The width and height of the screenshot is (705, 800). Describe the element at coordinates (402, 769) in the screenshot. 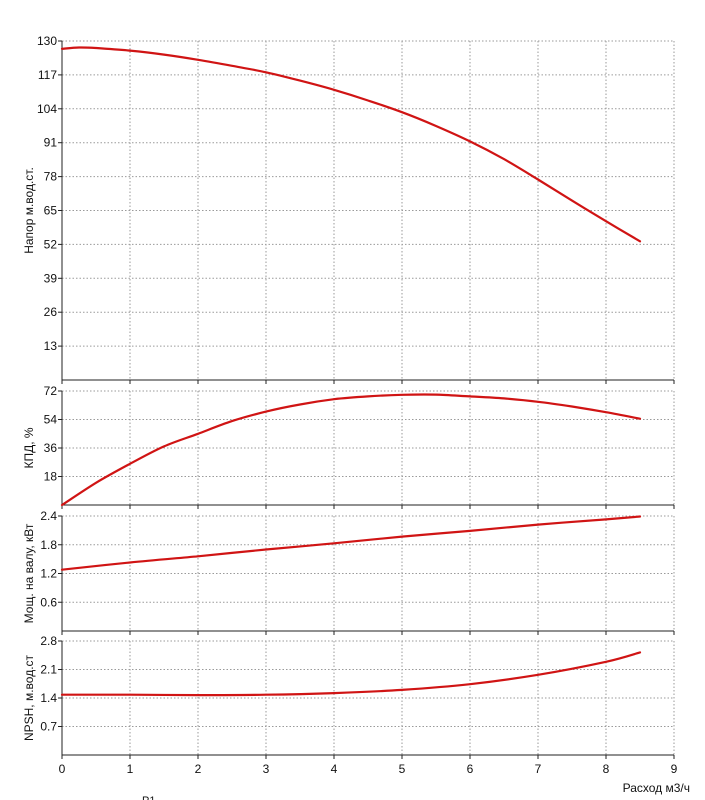

I see `x-tick-label: 5` at that location.